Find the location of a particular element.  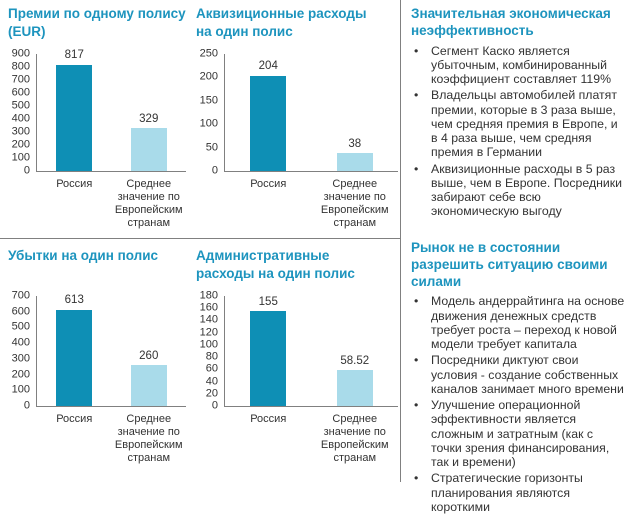

plot-wrap: 0 50 100 150 200 250 204 38 is located at coordinates (297, 112).